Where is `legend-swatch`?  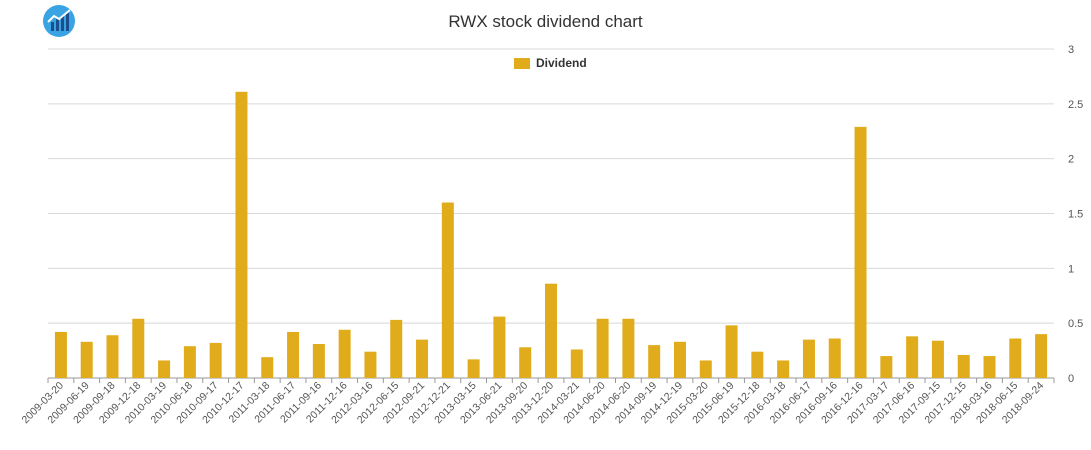
legend-swatch is located at coordinates (522, 63).